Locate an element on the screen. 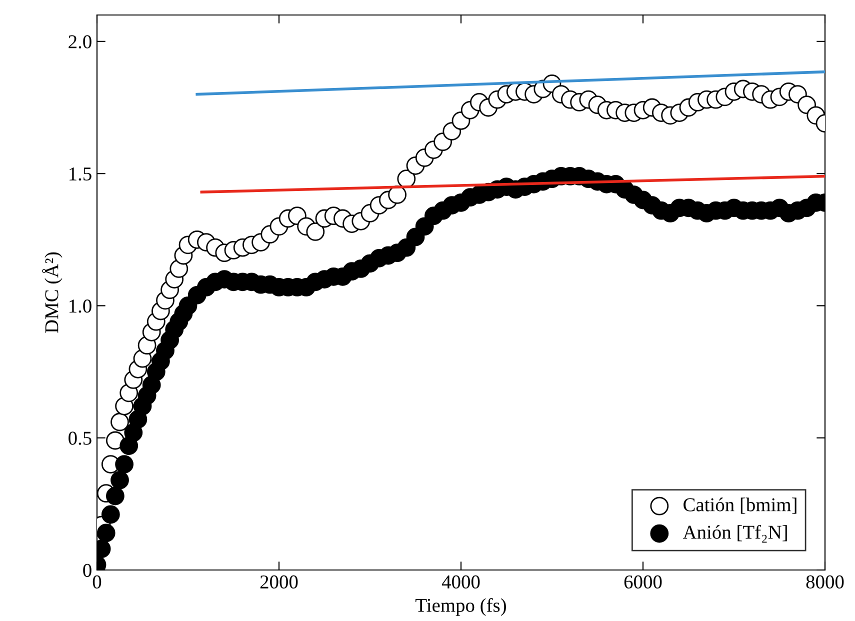  x-tick-label: 4000 is located at coordinates (461, 582).